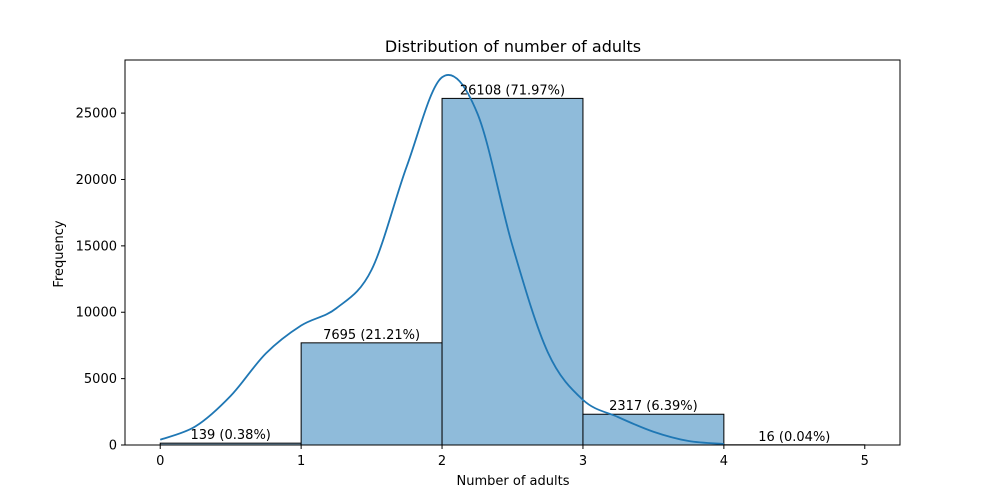 Image resolution: width=1000 pixels, height=500 pixels. I want to click on chart-title: Distribution of number of adults, so click(513, 46).